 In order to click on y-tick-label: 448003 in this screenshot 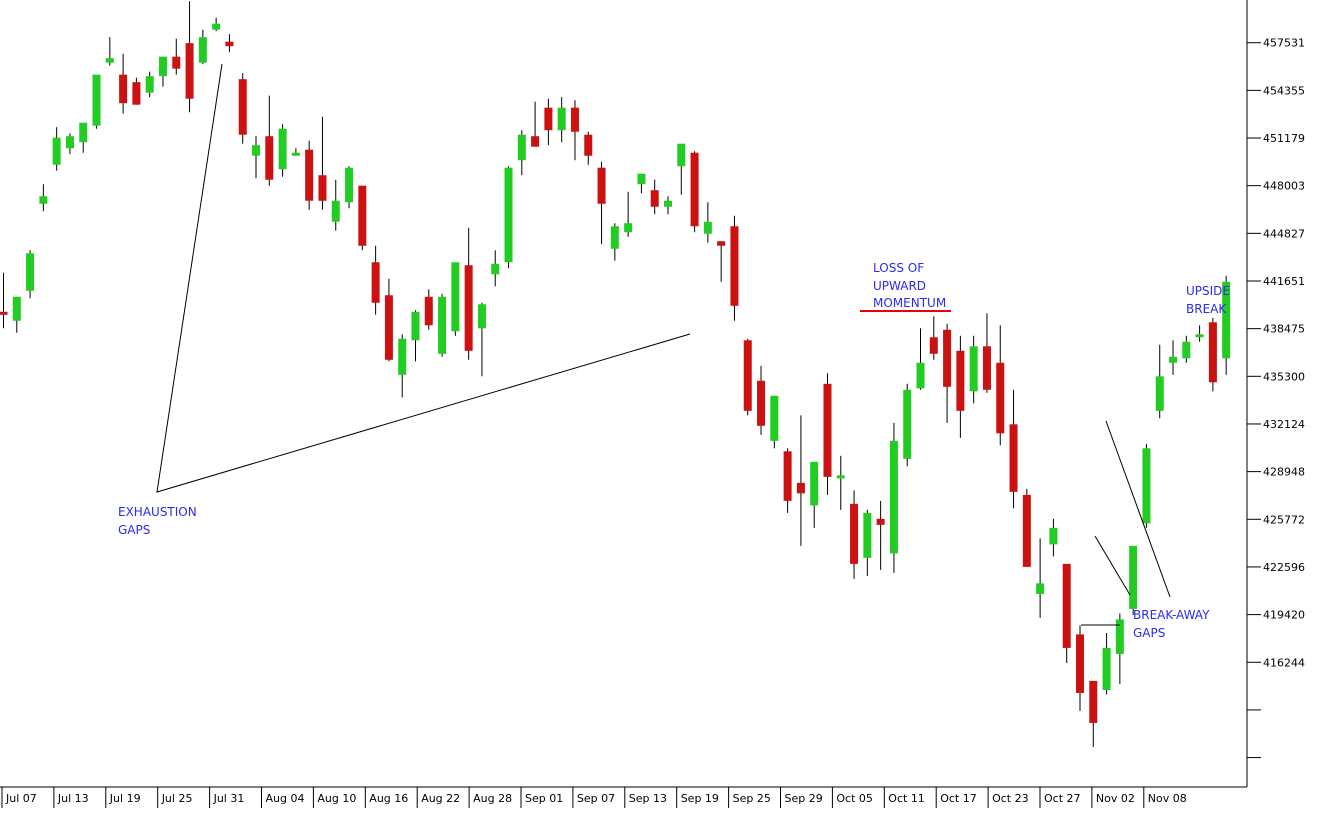, I will do `click(1284, 186)`.